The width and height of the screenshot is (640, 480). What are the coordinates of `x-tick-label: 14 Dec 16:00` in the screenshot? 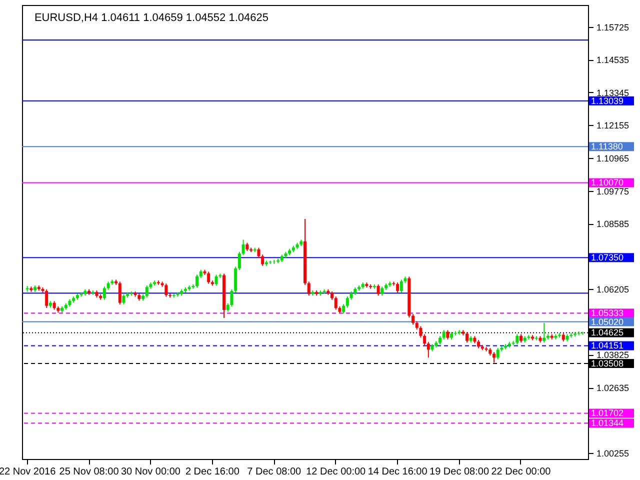 It's located at (398, 472).